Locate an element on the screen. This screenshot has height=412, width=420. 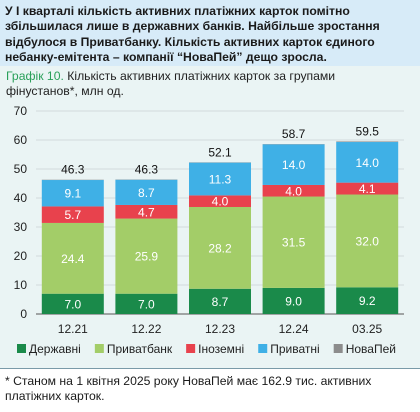
x-tick-label: 12.24 is located at coordinates (294, 329).